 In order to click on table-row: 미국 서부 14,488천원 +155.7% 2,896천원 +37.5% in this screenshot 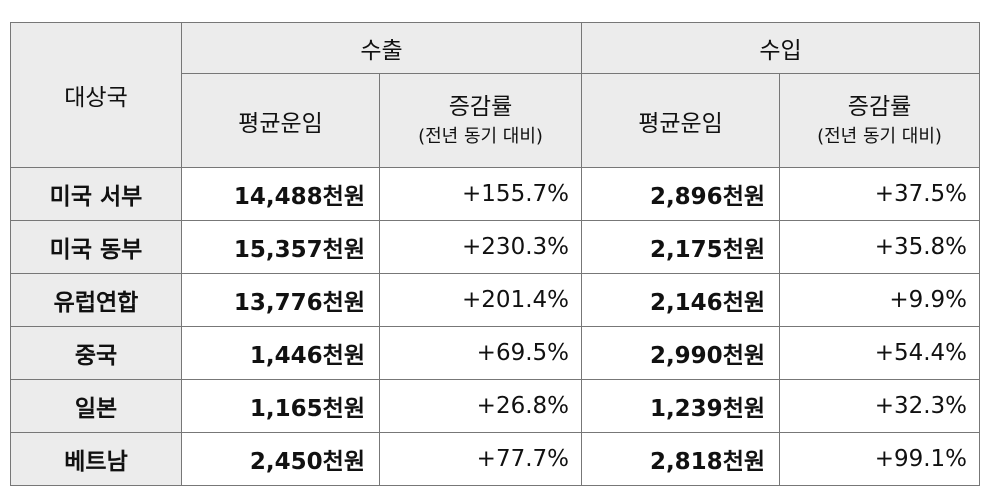, I will do `click(495, 194)`.